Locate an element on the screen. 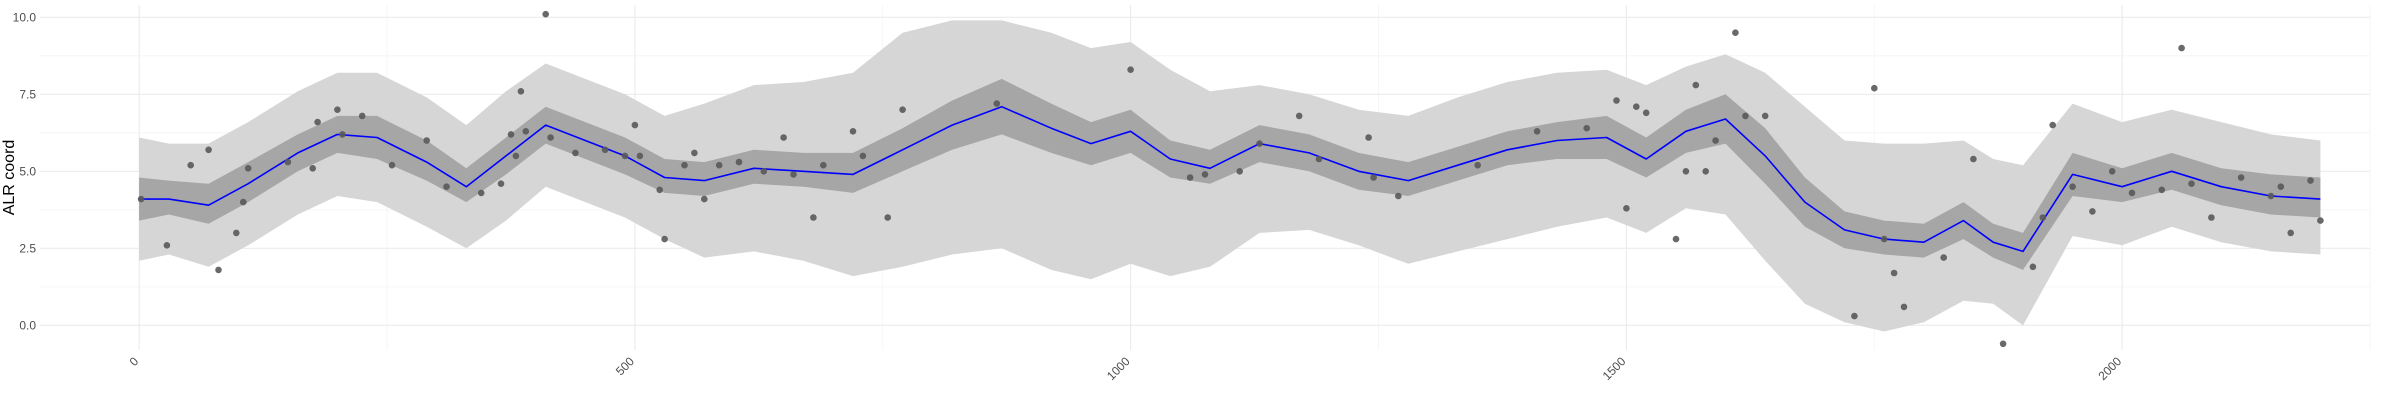 Image resolution: width=2400 pixels, height=400 pixels. y-tick-label: 7.5 is located at coordinates (27, 94).